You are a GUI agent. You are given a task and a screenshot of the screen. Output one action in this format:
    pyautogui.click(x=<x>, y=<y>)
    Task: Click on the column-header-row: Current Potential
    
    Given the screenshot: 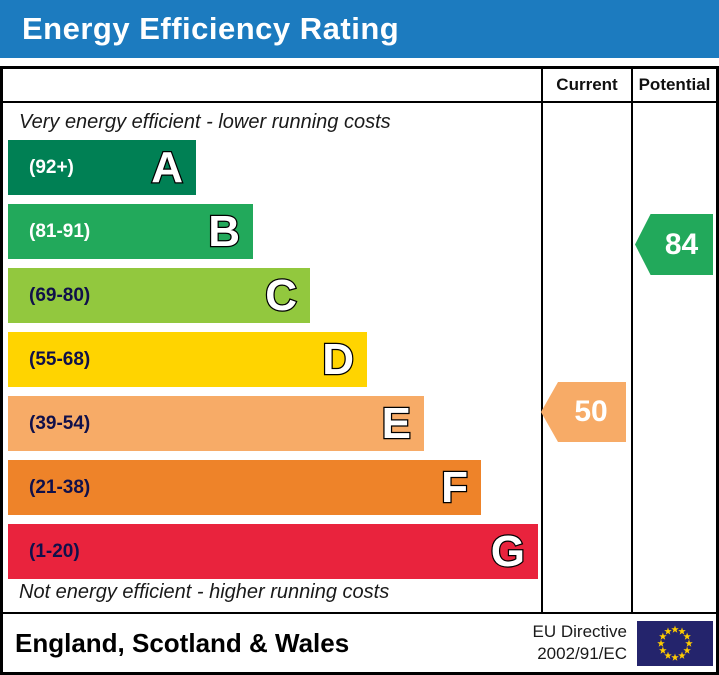 What is the action you would take?
    pyautogui.click(x=359, y=86)
    